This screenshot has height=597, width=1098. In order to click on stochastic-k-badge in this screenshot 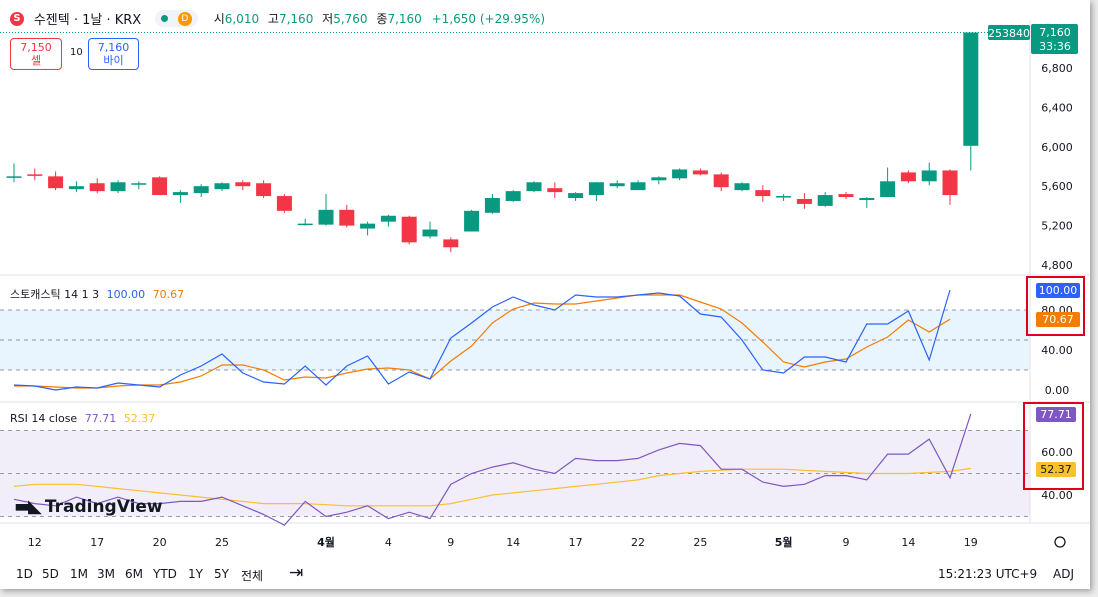, I will do `click(1058, 290)`.